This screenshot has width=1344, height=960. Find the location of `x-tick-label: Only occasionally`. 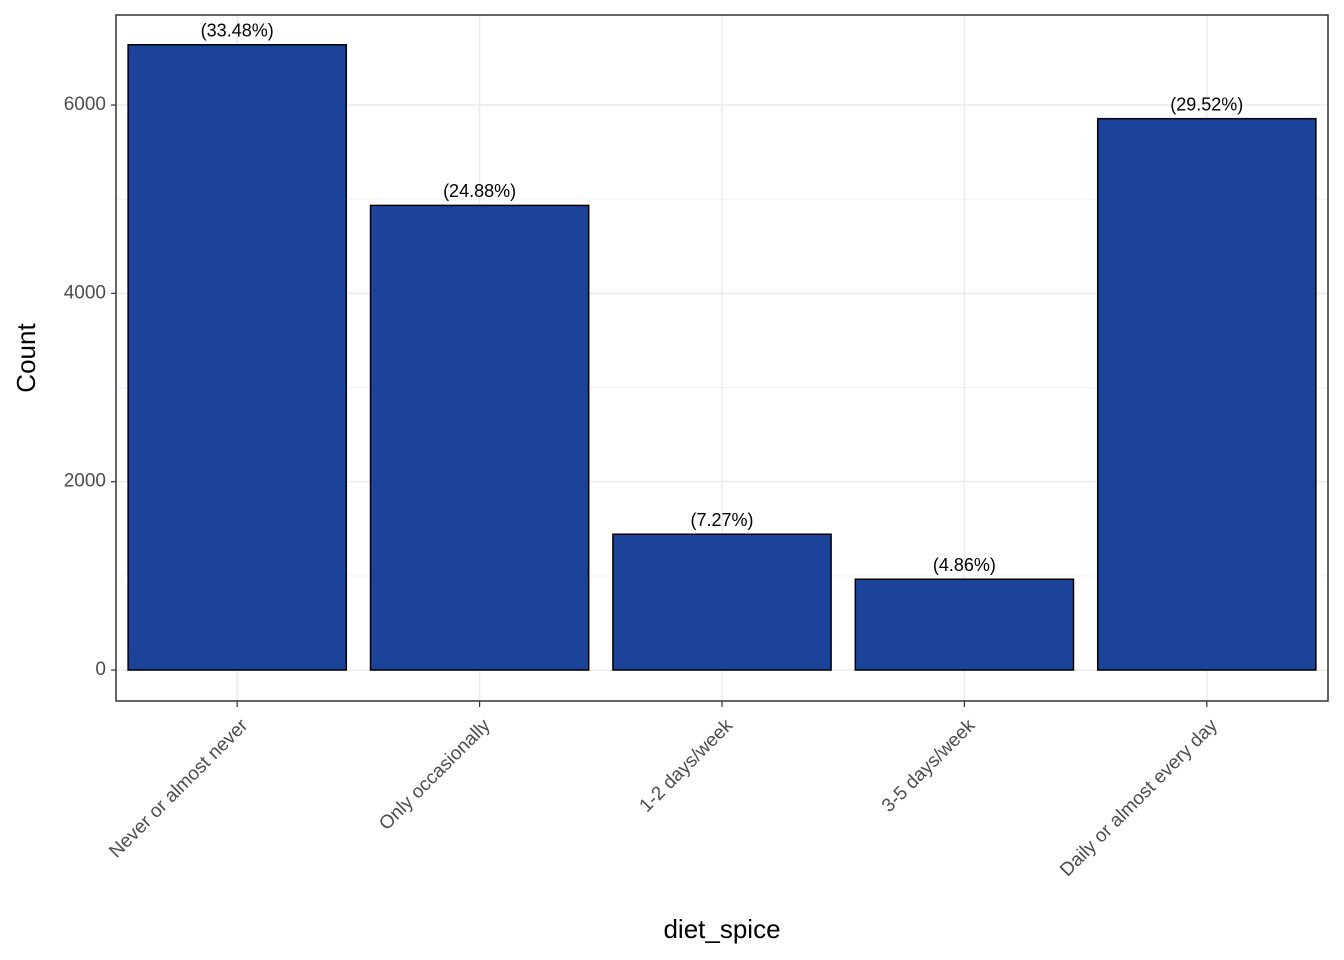

x-tick-label: Only occasionally is located at coordinates (435, 775).